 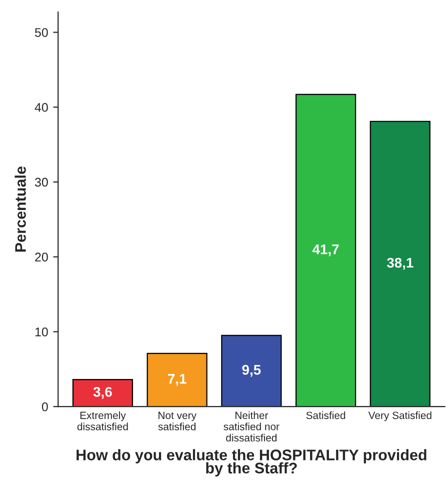 I want to click on data-label: 3,6, so click(x=102, y=392).